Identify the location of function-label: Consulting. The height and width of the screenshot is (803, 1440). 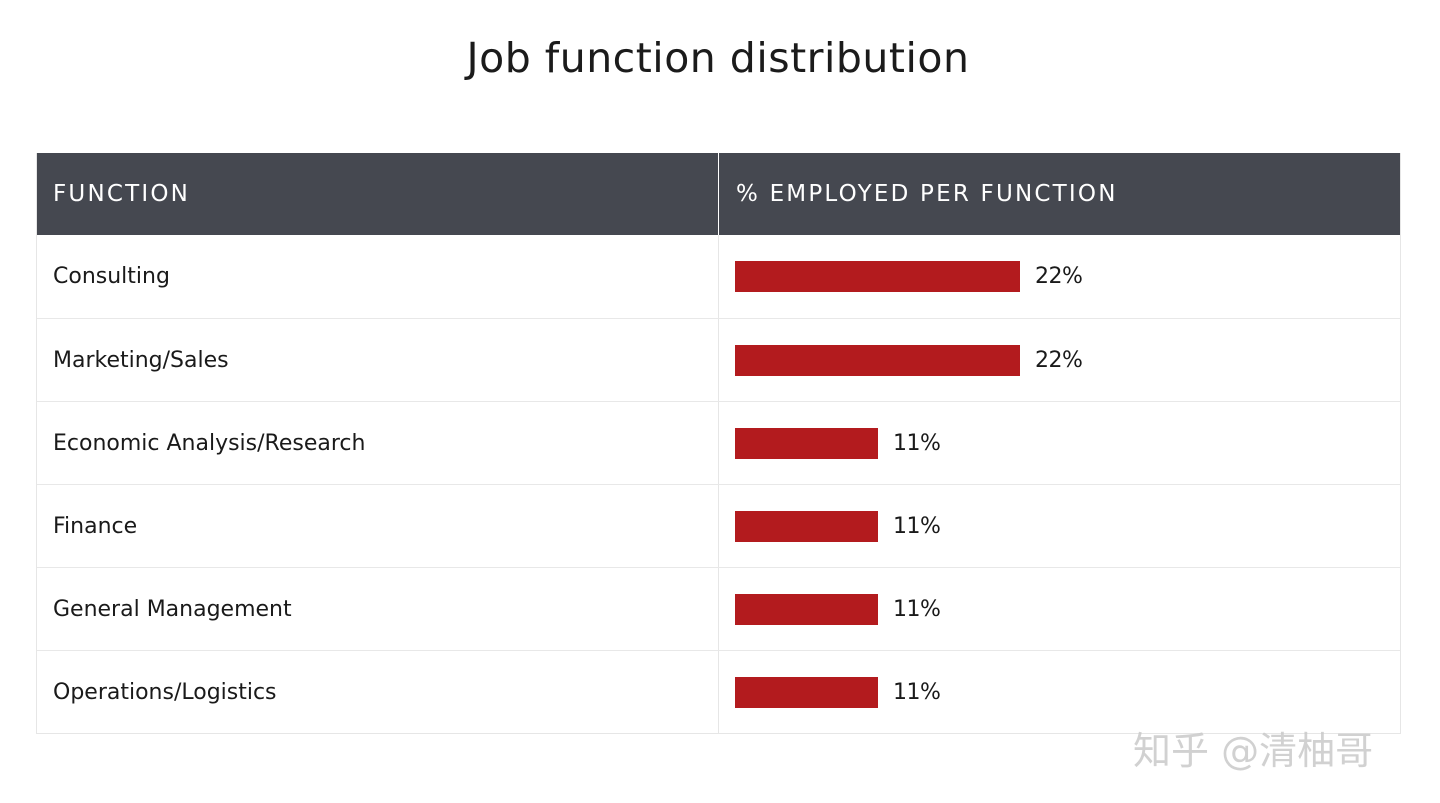
(378, 276).